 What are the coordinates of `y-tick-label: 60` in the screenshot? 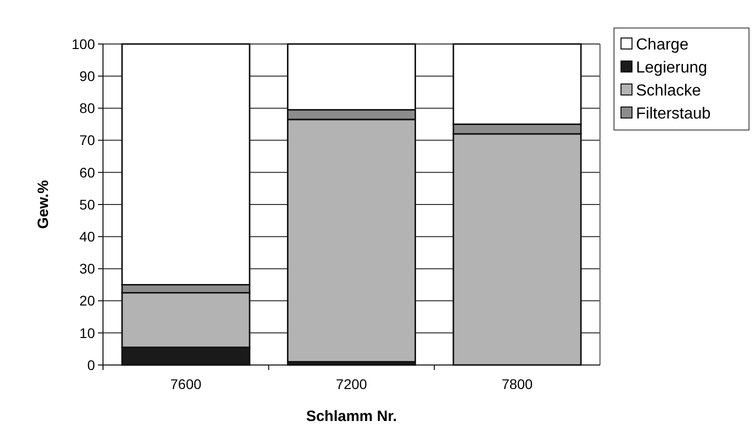 It's located at (87, 172).